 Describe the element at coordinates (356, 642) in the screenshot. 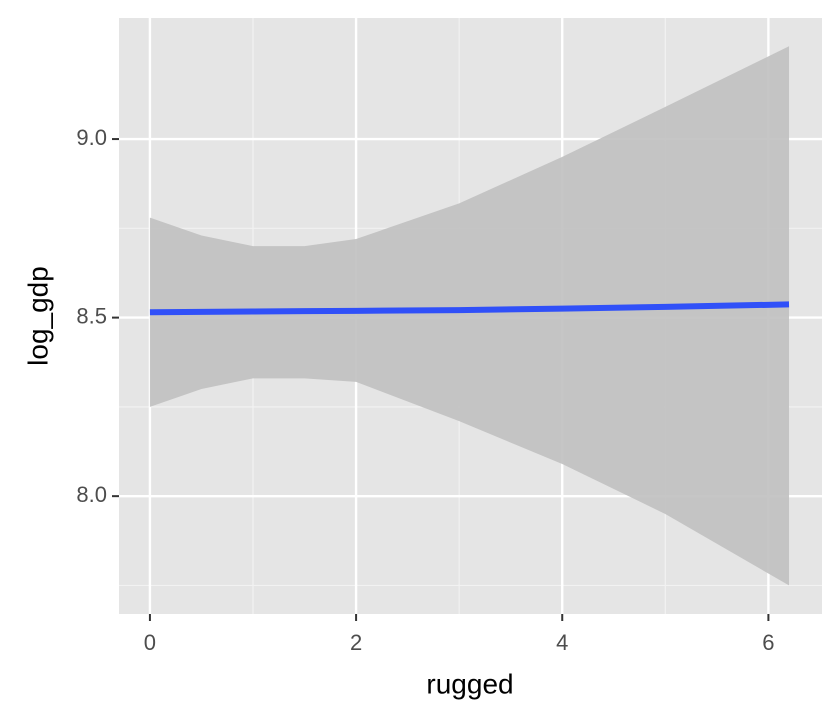

I see `x-tick-label: 2` at that location.